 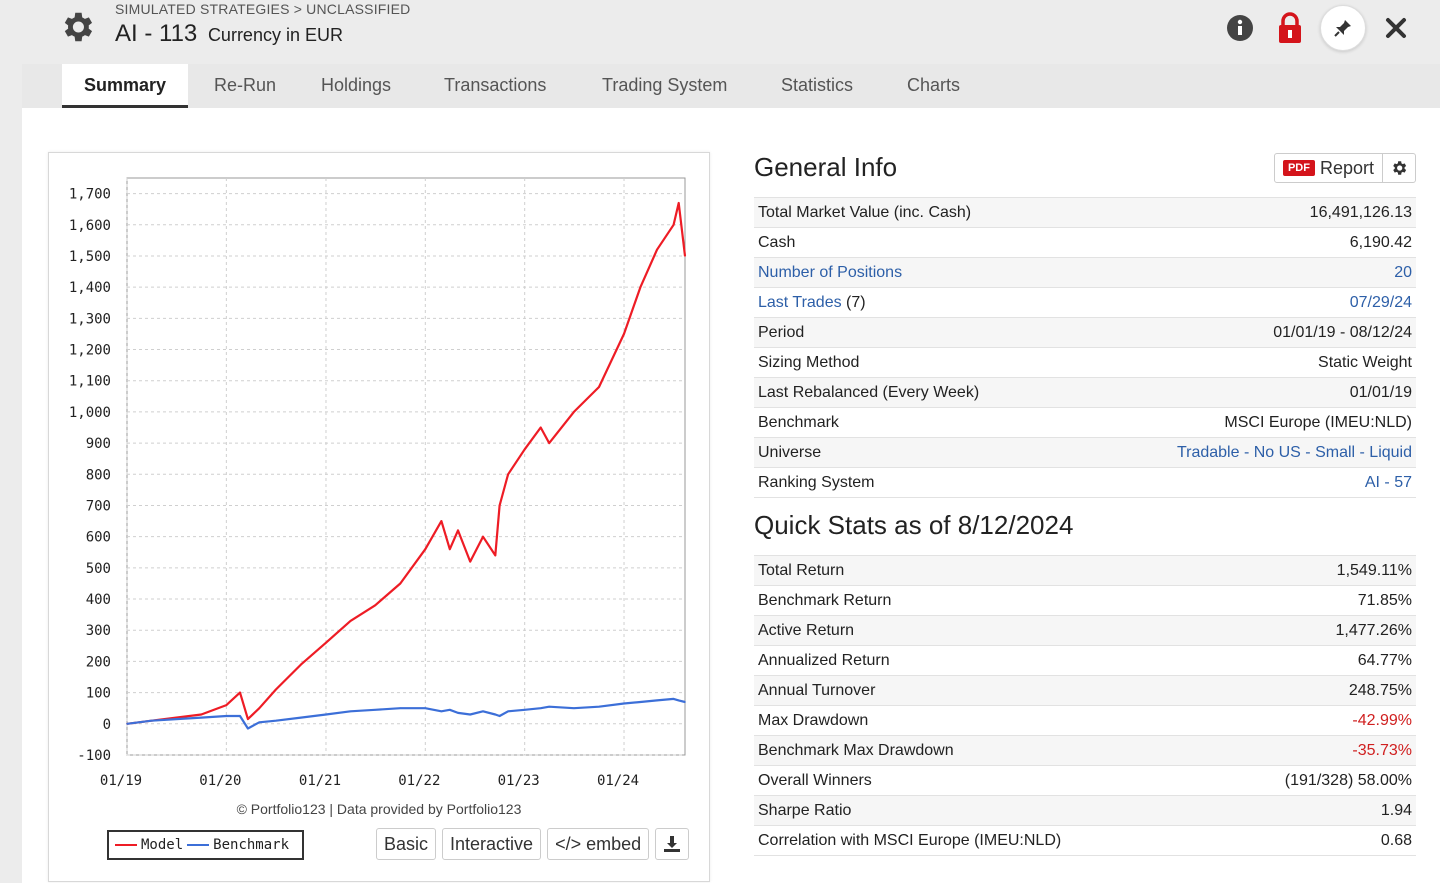 I want to click on series-line-benchmark, so click(x=406, y=713).